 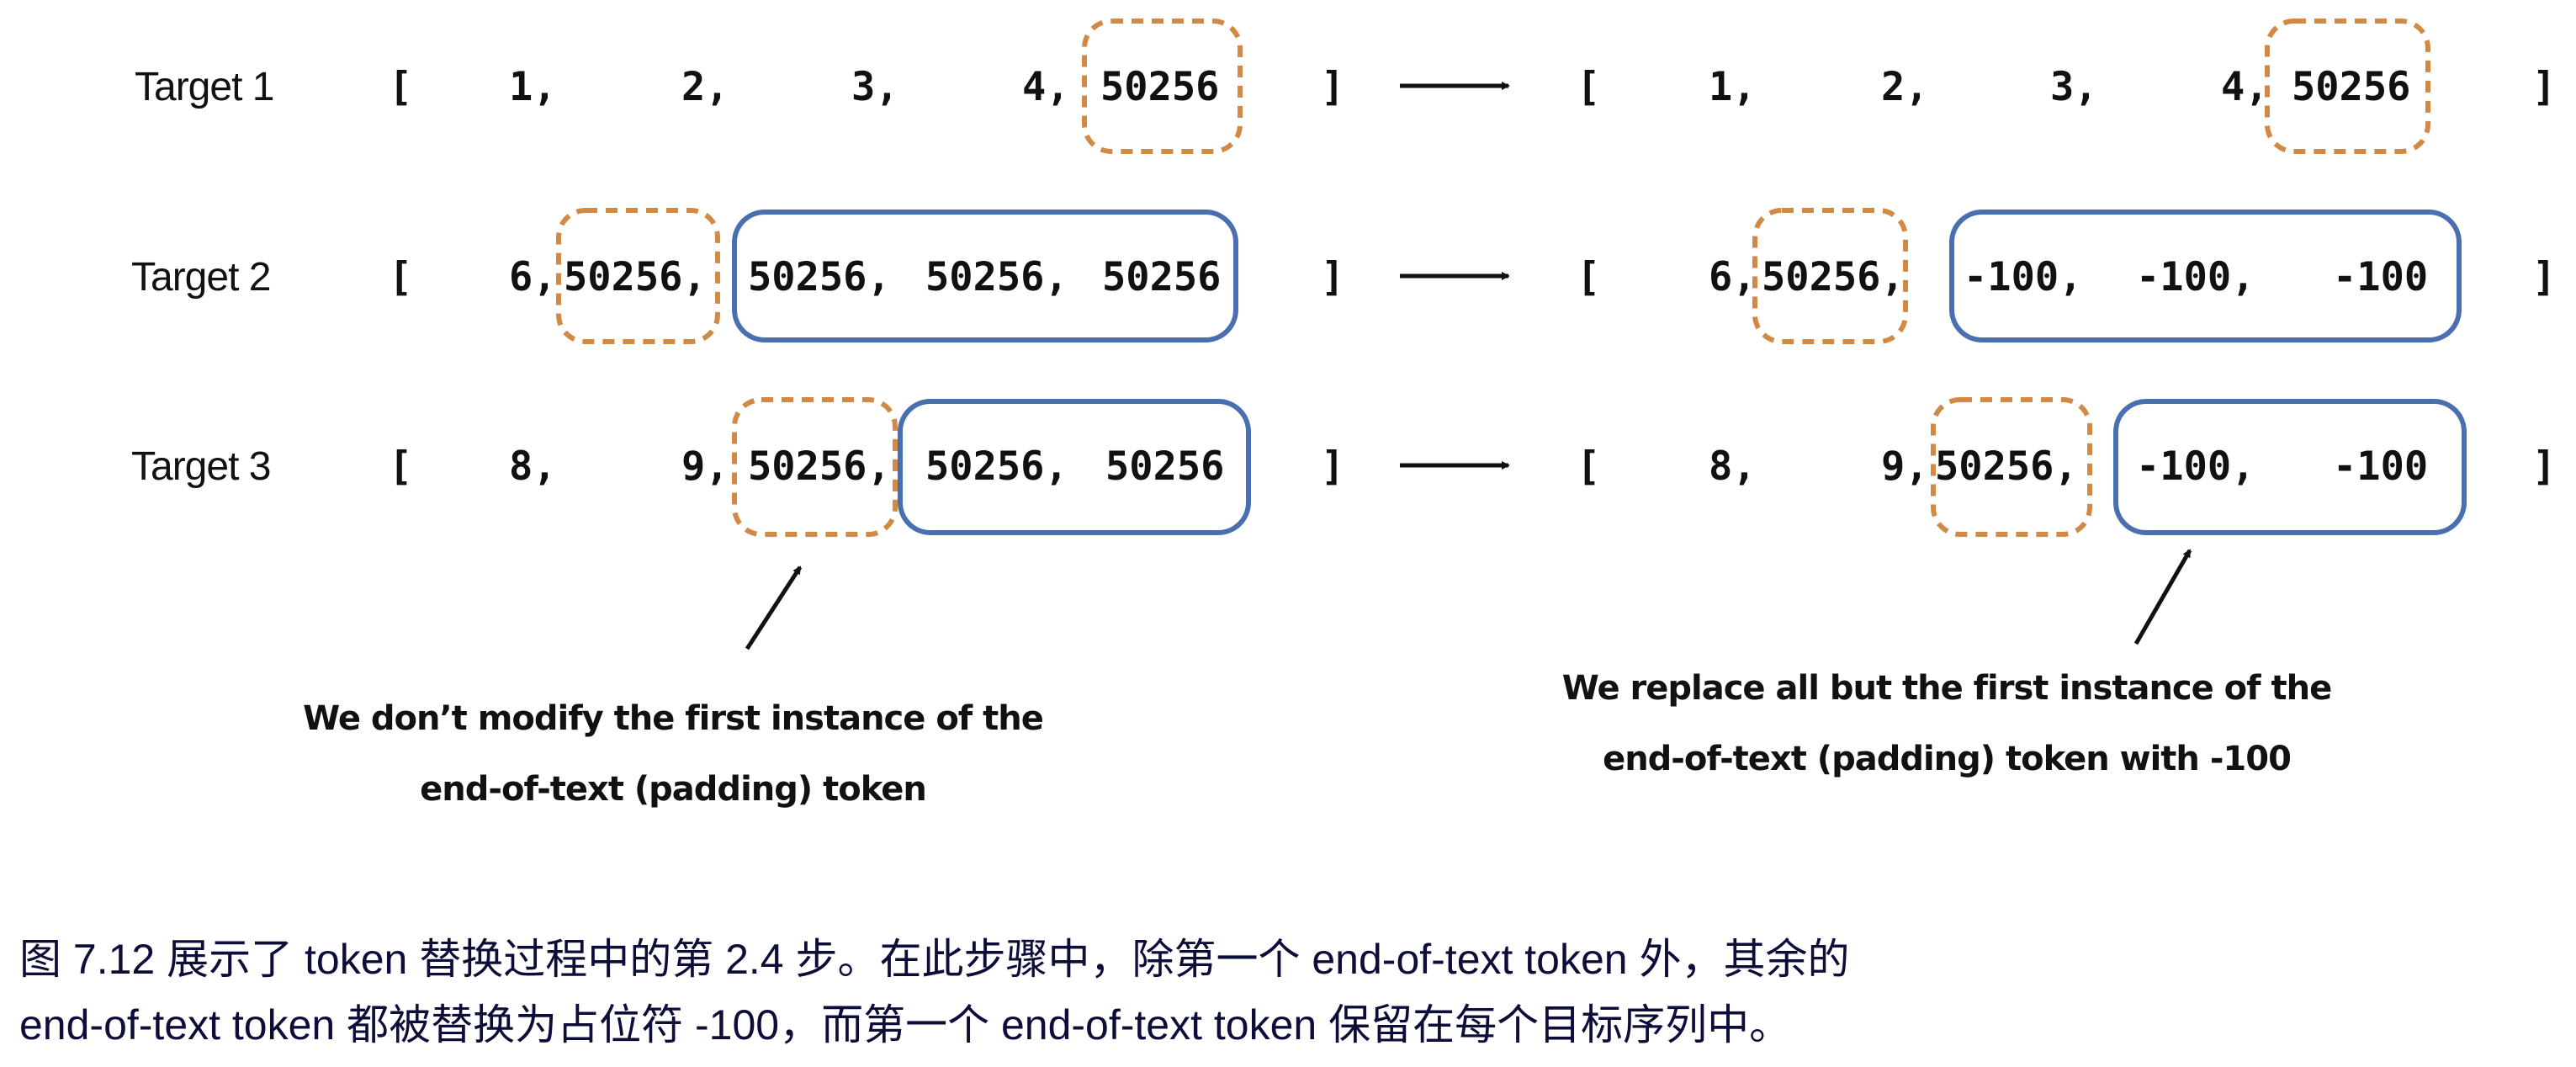 I want to click on row-label: Target 3, so click(x=201, y=466).